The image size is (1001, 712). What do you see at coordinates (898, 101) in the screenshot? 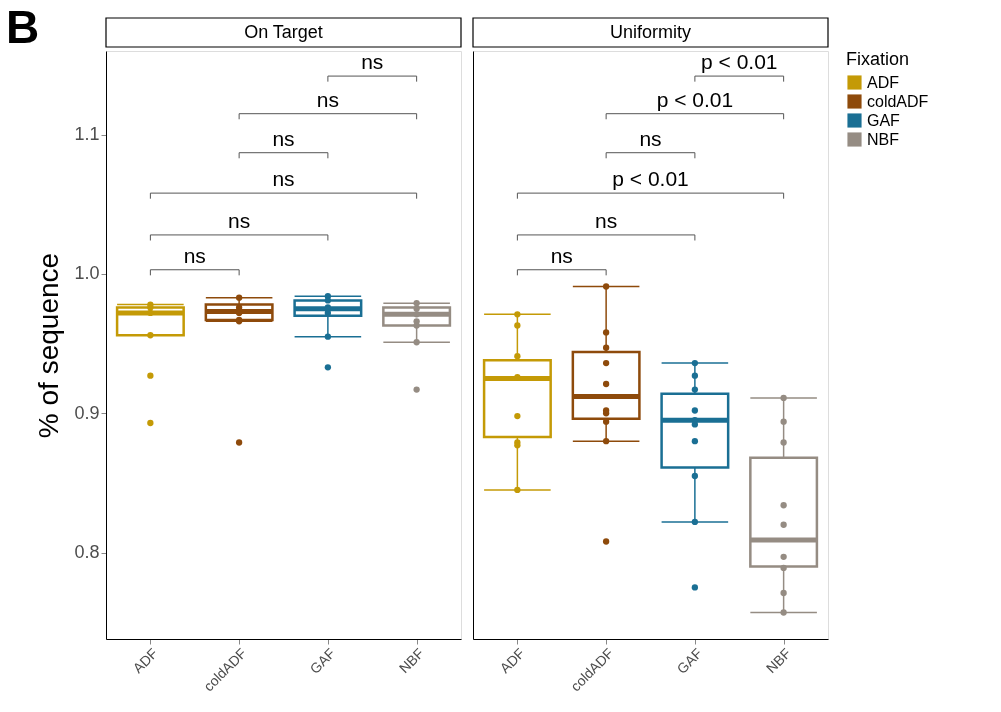
I see `legend-label: coldADF` at bounding box center [898, 101].